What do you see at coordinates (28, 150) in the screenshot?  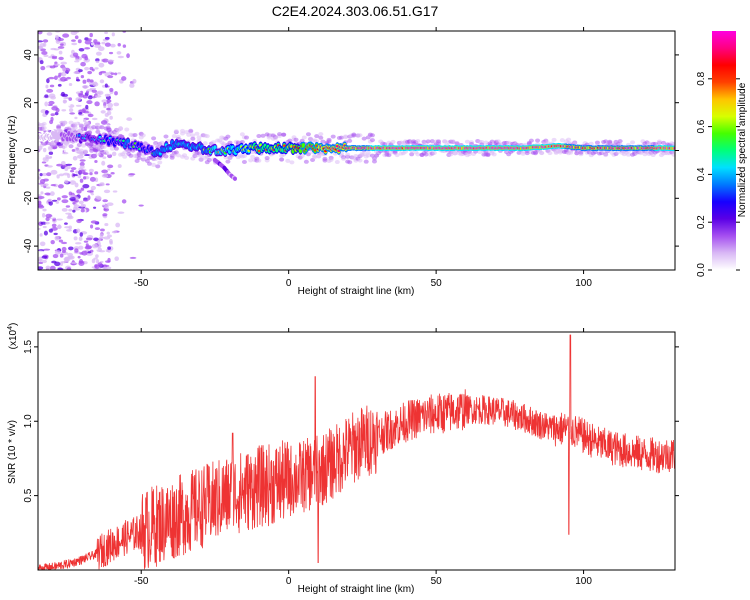 I see `spectrogram-y-tick-label: 0` at bounding box center [28, 150].